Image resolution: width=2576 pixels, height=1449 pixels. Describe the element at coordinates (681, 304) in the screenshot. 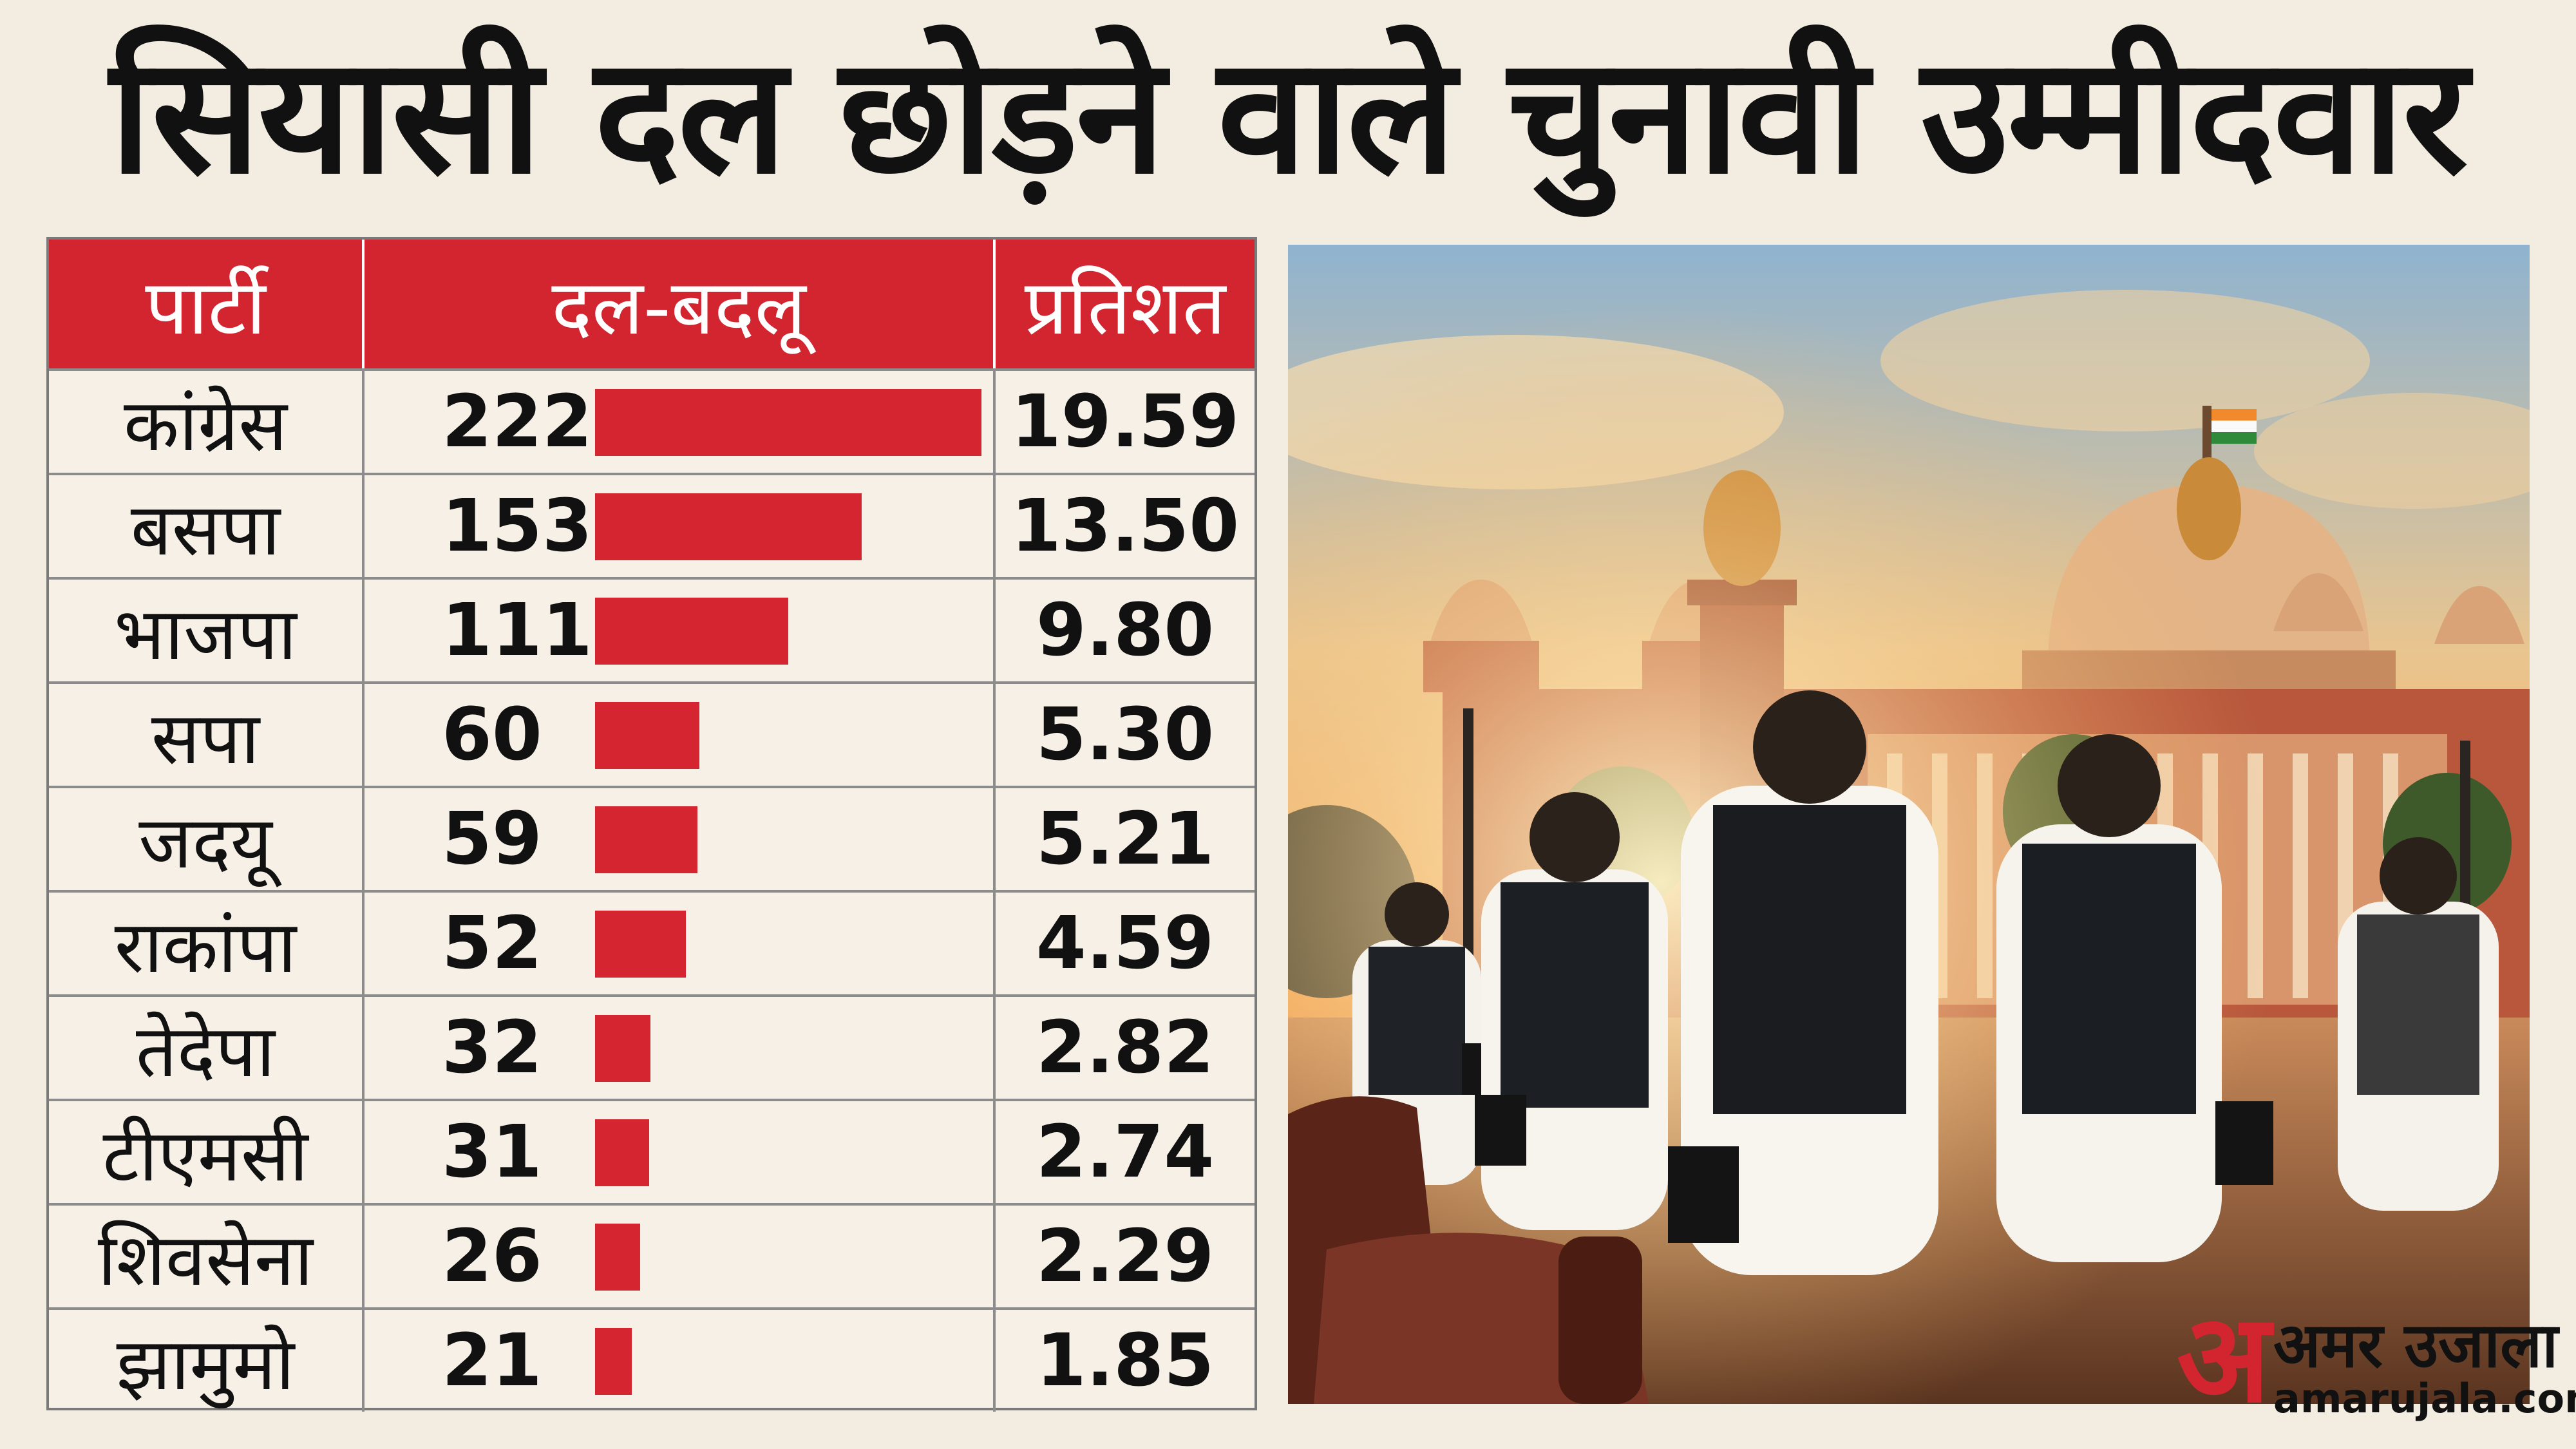

I see `header-defectors: दल-बदलू` at that location.